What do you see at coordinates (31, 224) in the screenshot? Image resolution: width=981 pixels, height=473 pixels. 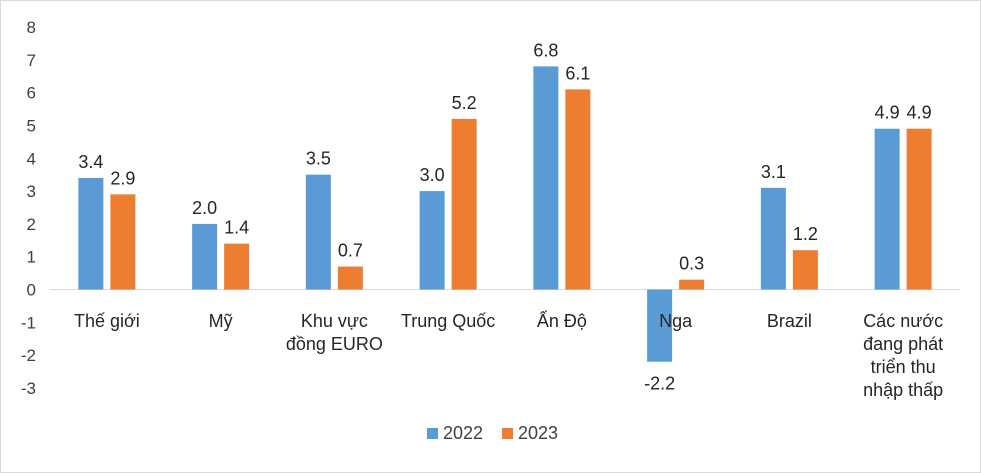 I see `y-tick-label: 2` at bounding box center [31, 224].